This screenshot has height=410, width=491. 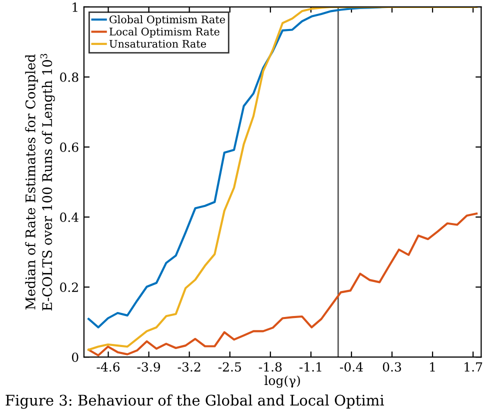 I want to click on y-tick-label: 0.6, so click(x=69, y=147).